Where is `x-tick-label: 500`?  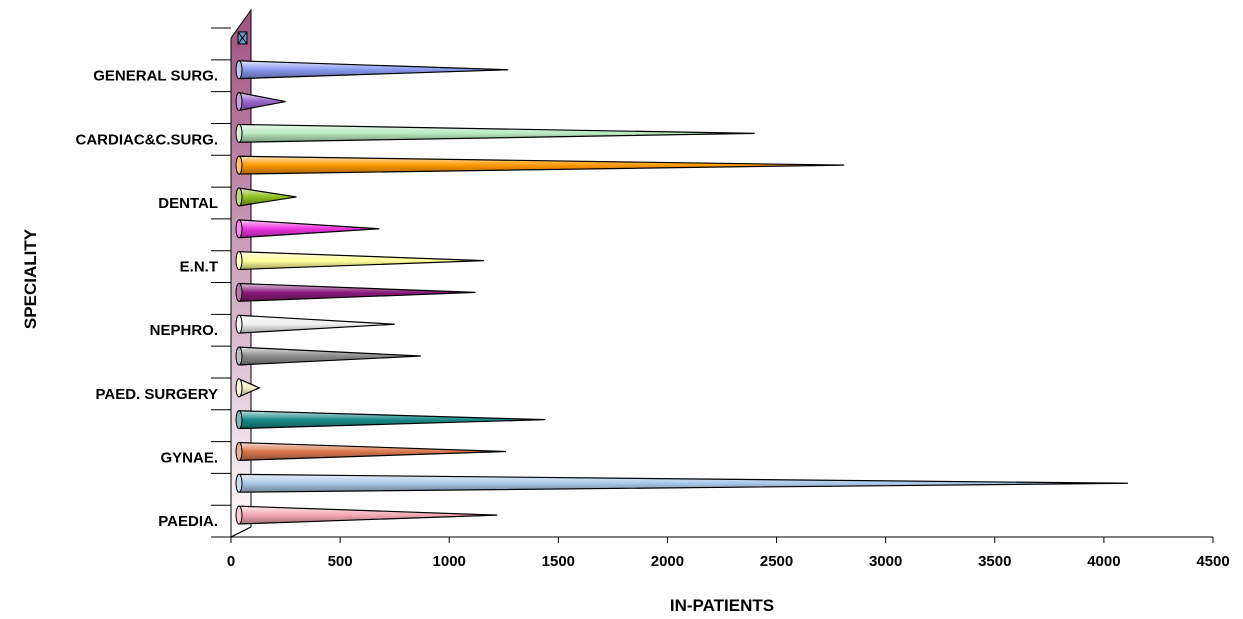
x-tick-label: 500 is located at coordinates (340, 561).